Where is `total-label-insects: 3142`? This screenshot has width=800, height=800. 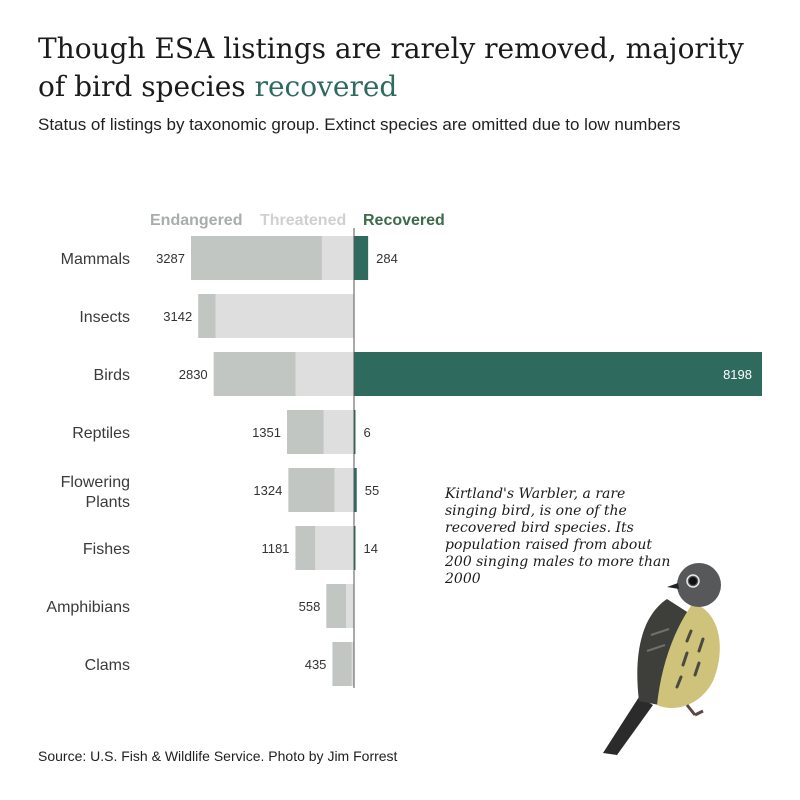
total-label-insects: 3142 is located at coordinates (177, 316).